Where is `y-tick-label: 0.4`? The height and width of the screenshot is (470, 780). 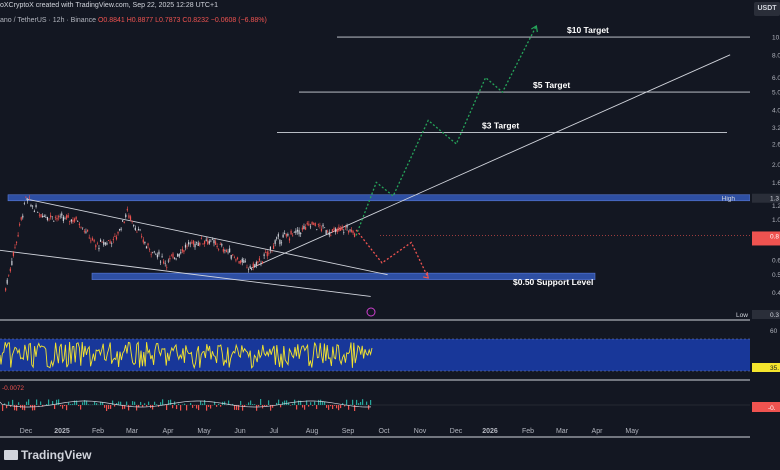
y-tick-label: 0.4 is located at coordinates (776, 293).